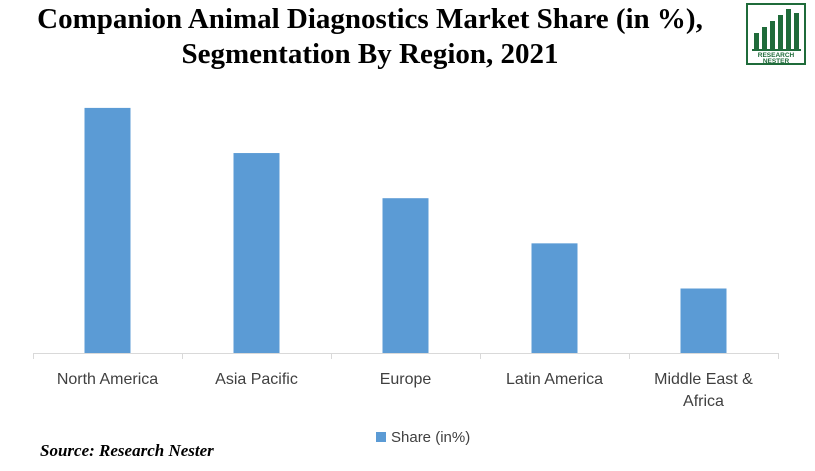  I want to click on x-tick-label: North America, so click(107, 379).